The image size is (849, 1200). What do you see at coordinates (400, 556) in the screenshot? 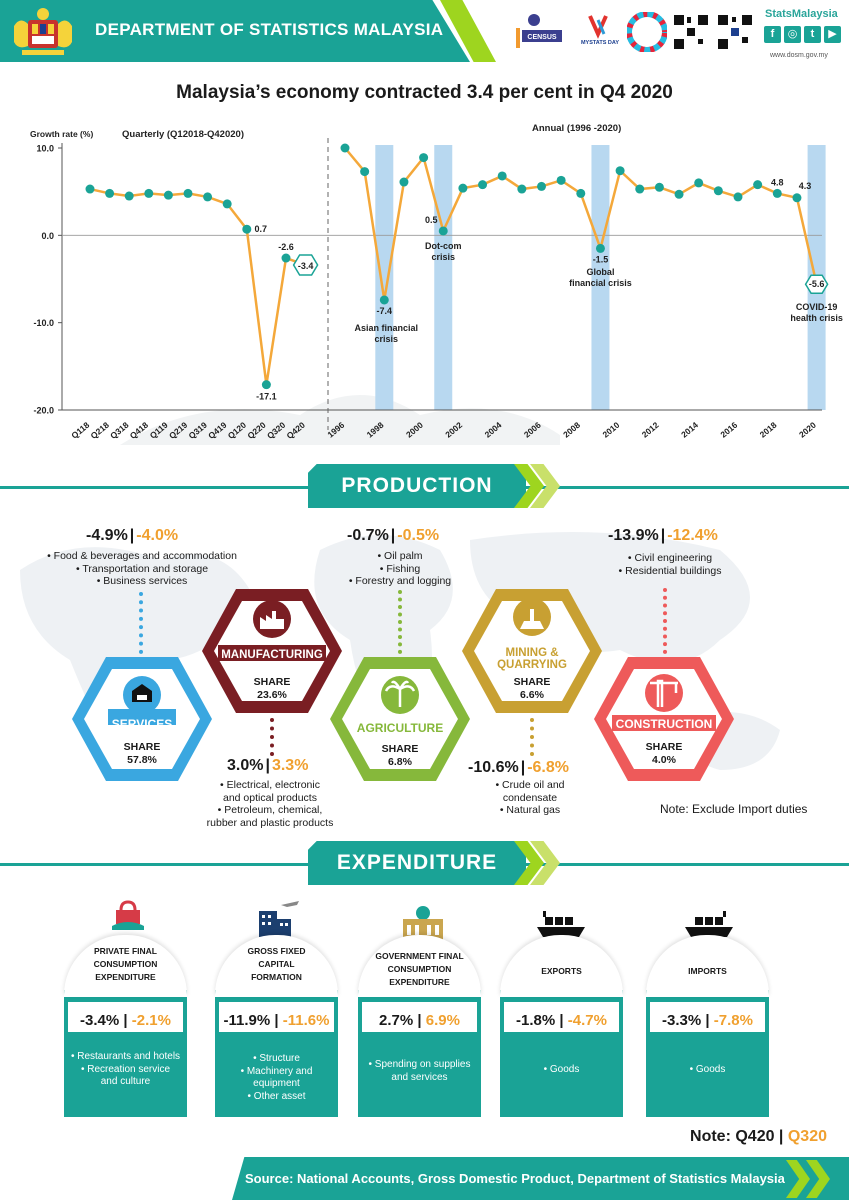
I see `list-item: • Oil palm` at bounding box center [400, 556].